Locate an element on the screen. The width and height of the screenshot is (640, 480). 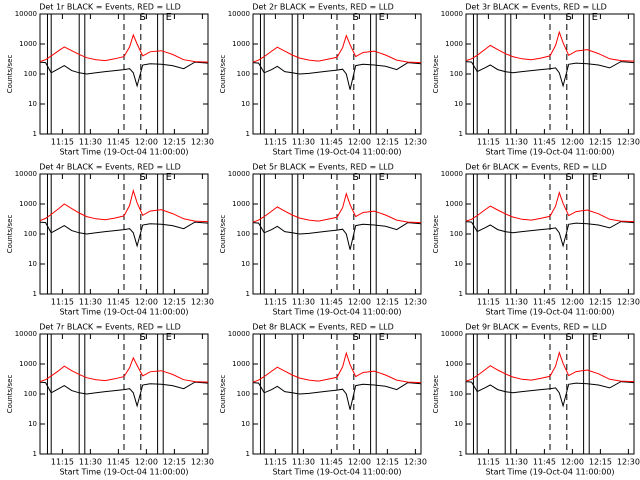
chart-title: Det 4r BLACK = Events, RED = LLD is located at coordinates (110, 167).